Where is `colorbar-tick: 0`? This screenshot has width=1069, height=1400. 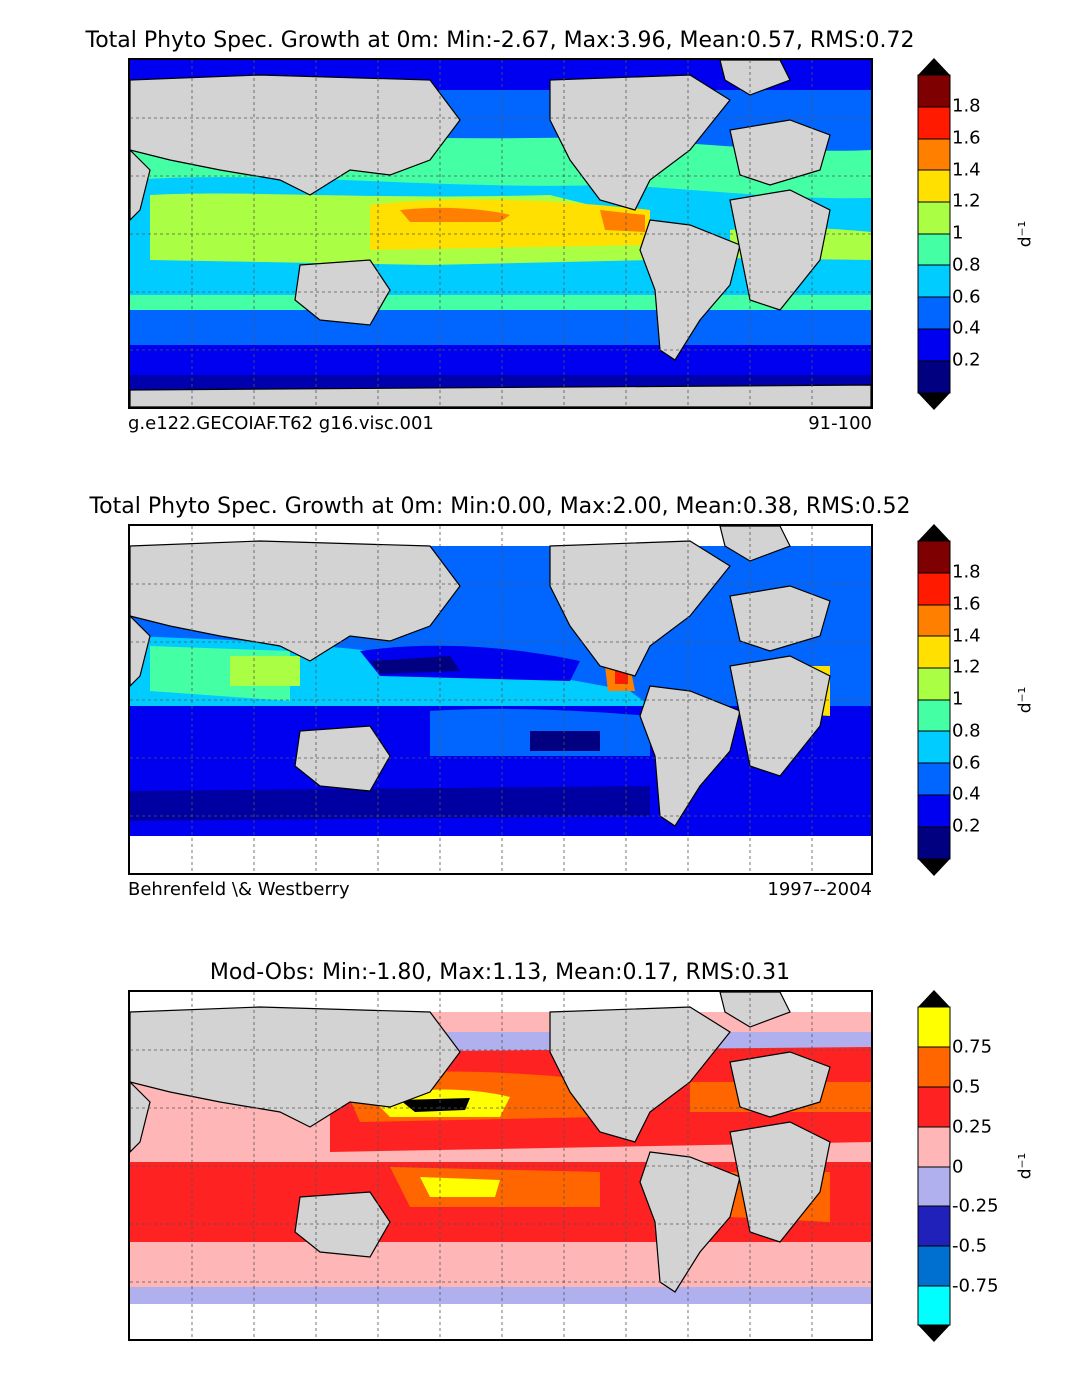 colorbar-tick: 0 is located at coordinates (958, 1167).